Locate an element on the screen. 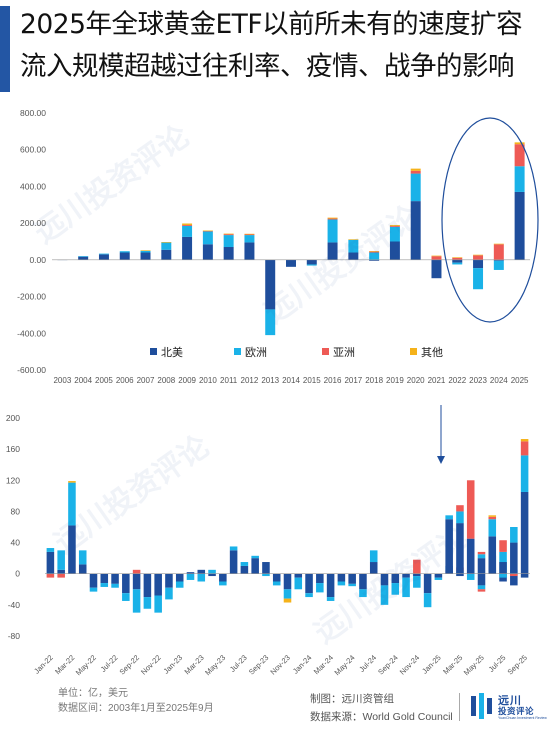  x-tick-label: Nov-23 is located at coordinates (279, 664).